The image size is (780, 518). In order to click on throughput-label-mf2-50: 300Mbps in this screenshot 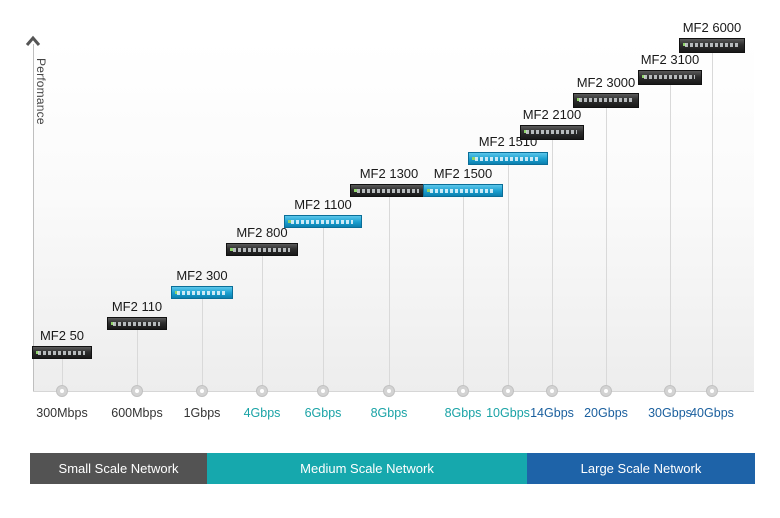, I will do `click(62, 413)`.